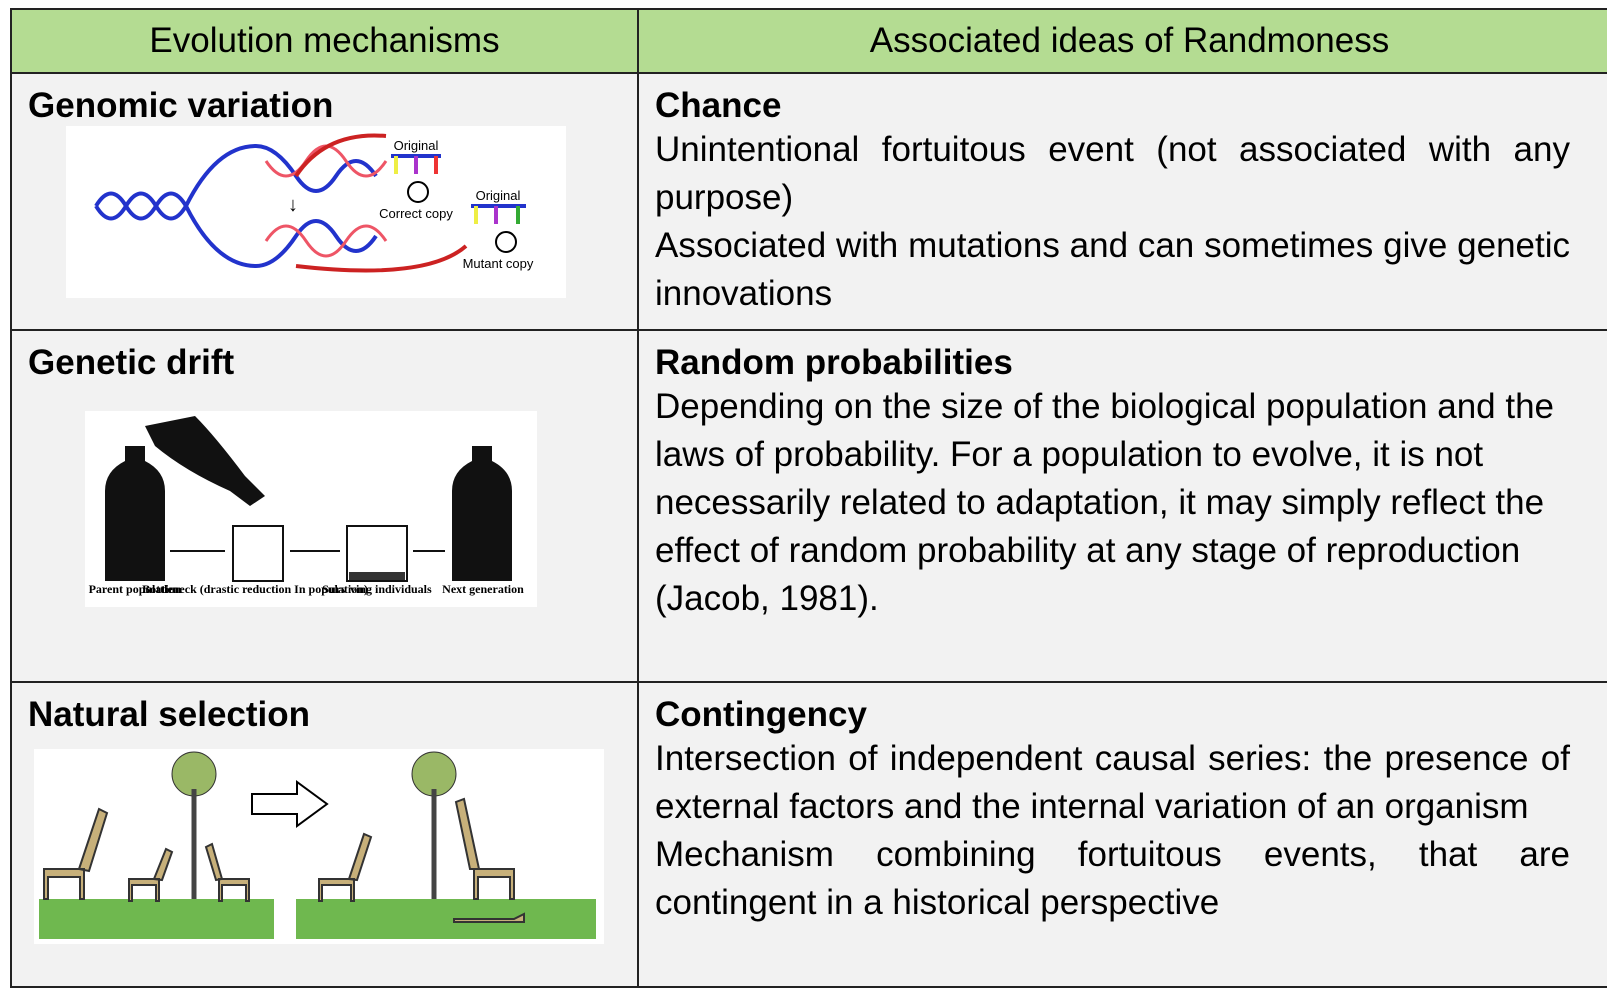 This screenshot has width=1607, height=1003. I want to click on idea-title: Chance, so click(718, 105).